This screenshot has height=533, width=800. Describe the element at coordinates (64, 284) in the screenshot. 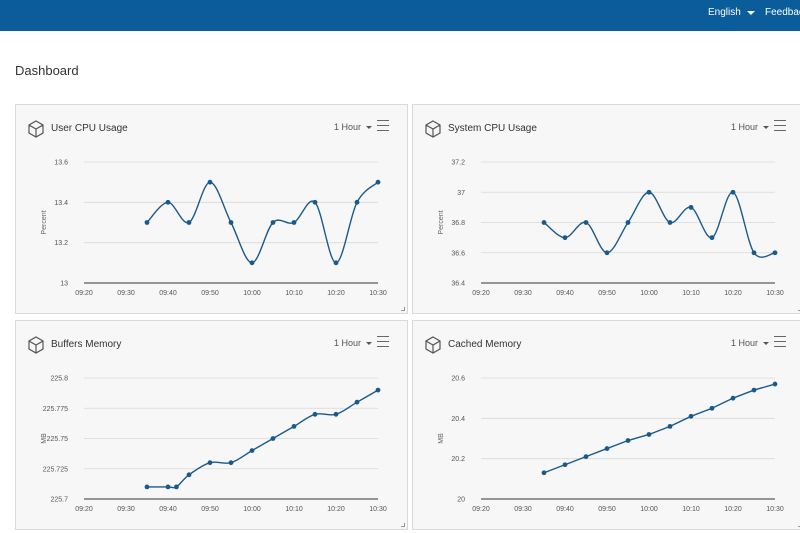

I see `y-tick-label: 13` at that location.